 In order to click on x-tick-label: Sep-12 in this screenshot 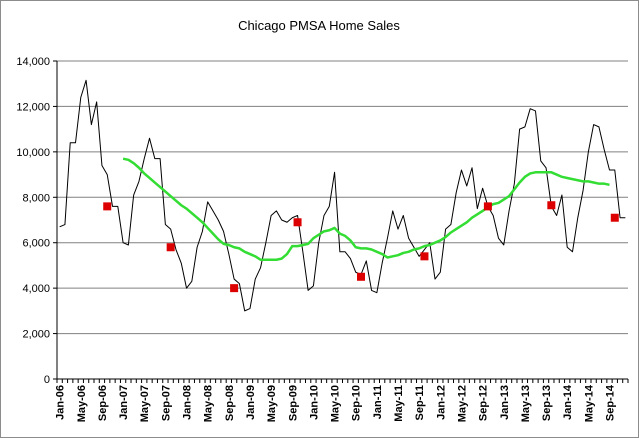, I will do `click(484, 403)`.